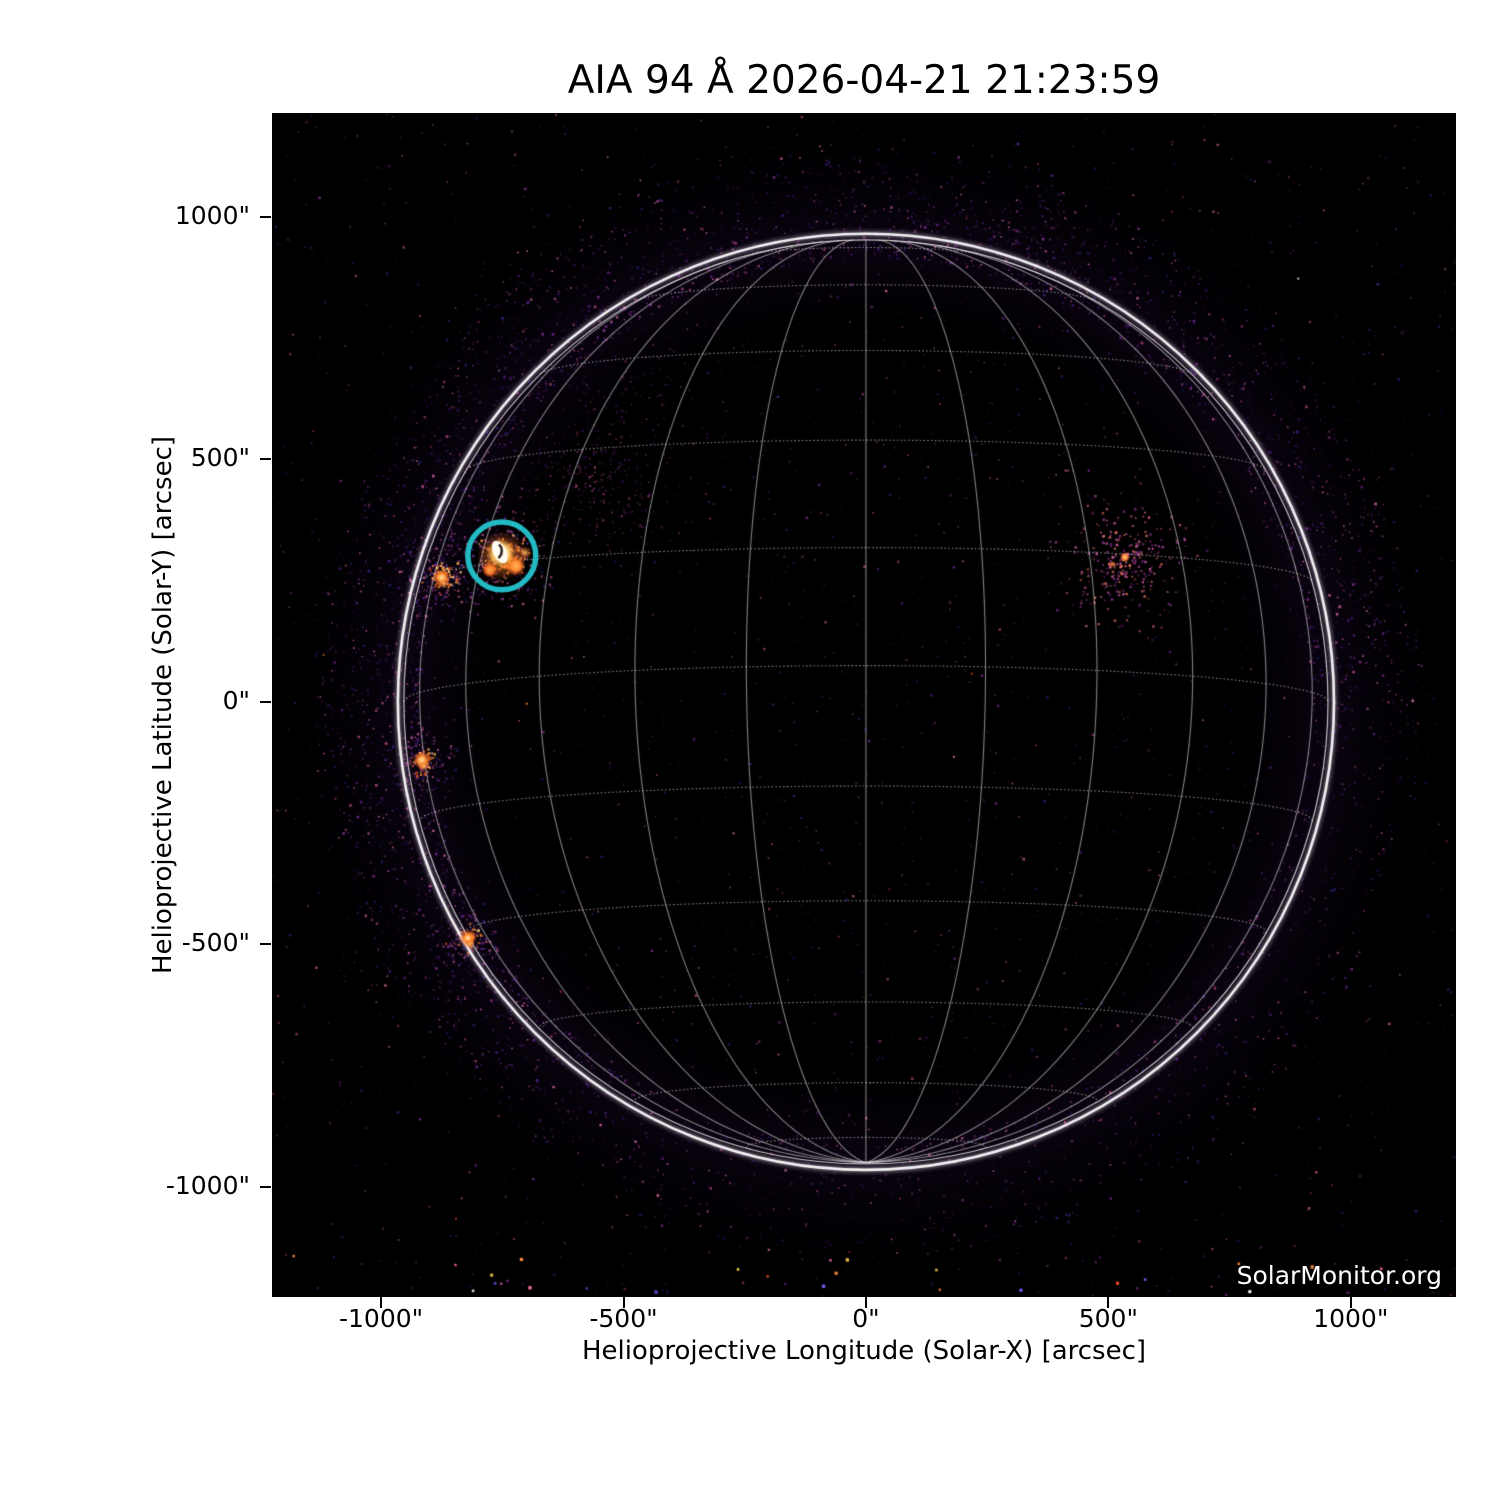  I want to click on x-tick-label: -500", so click(623, 1318).